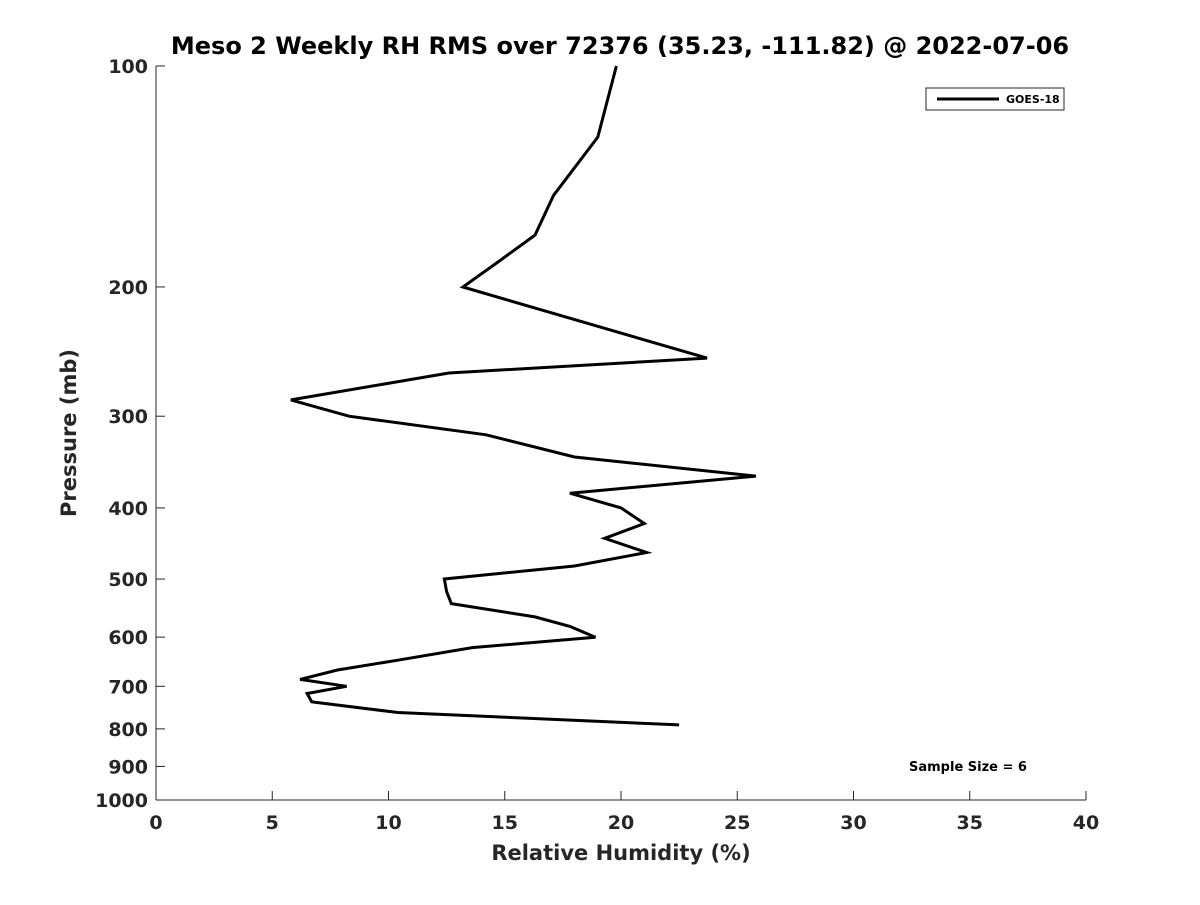 Image resolution: width=1200 pixels, height=905 pixels. What do you see at coordinates (853, 823) in the screenshot?
I see `x-tick-label: 30` at bounding box center [853, 823].